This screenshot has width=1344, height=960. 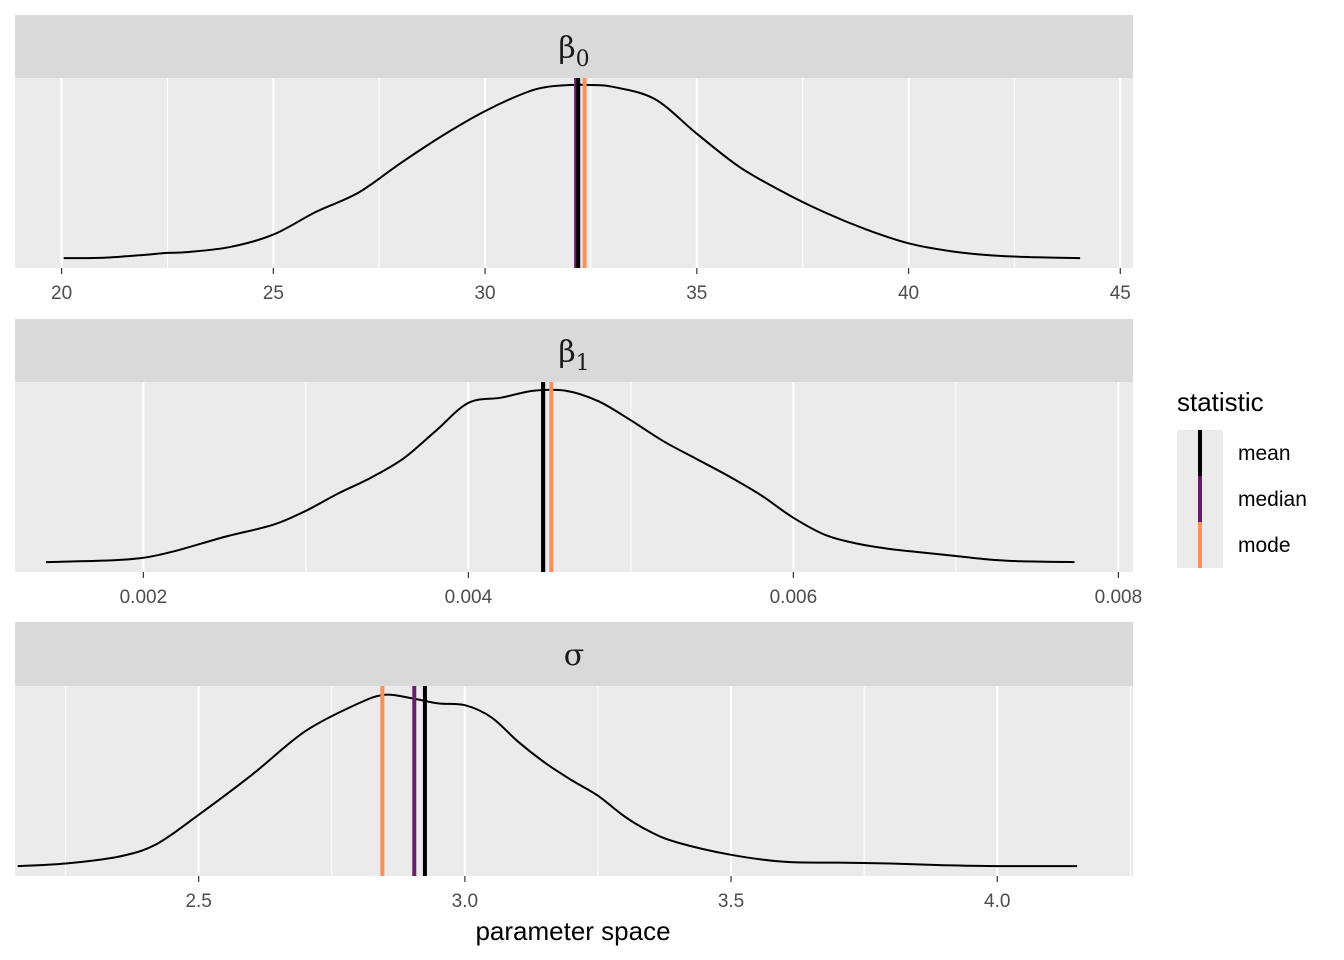 What do you see at coordinates (198, 901) in the screenshot?
I see `x-tick-label: 2.5` at bounding box center [198, 901].